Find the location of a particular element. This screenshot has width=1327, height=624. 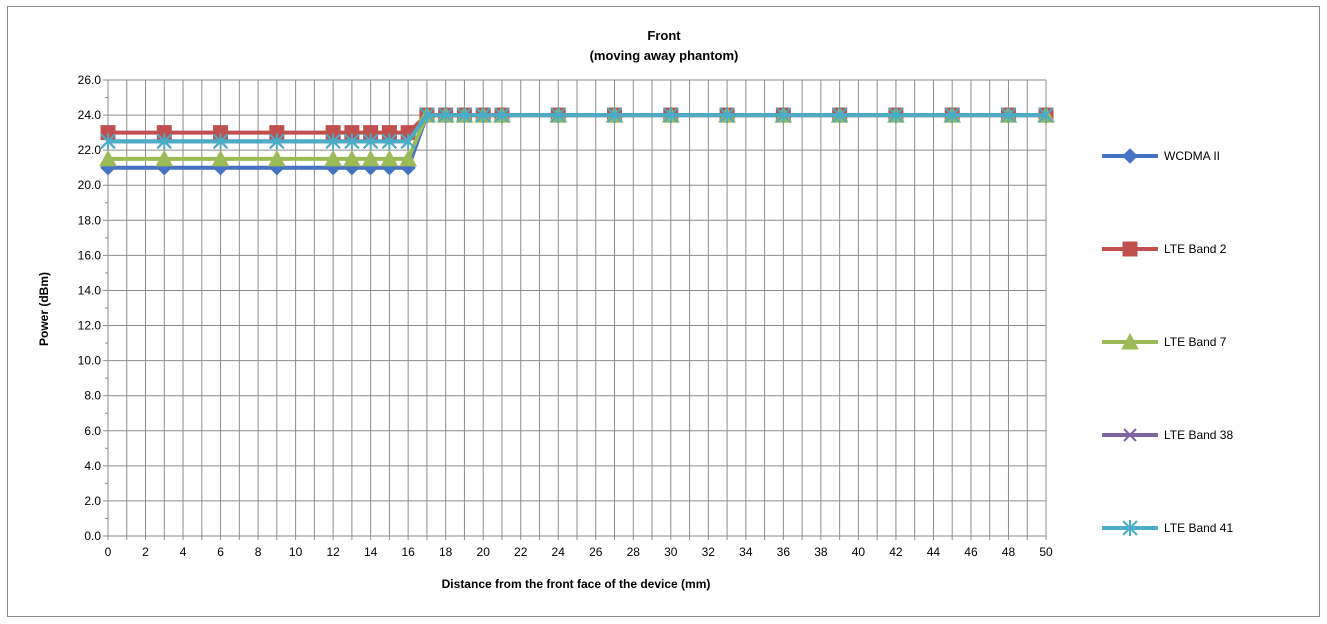

legend-item-lte-band-2: LTE Band 2 is located at coordinates (1164, 249).